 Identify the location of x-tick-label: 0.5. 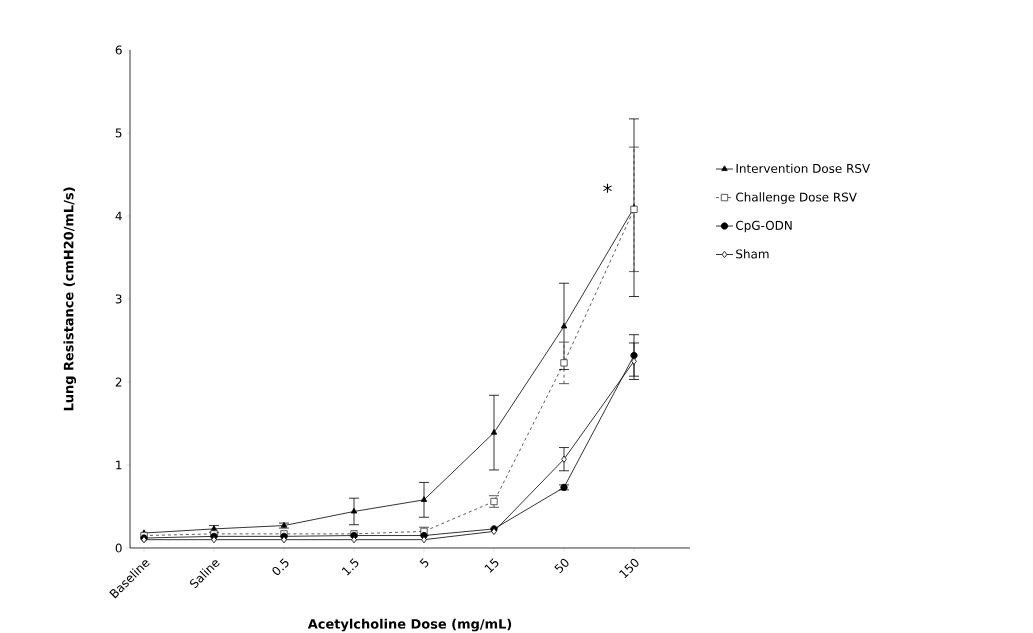
(280, 566).